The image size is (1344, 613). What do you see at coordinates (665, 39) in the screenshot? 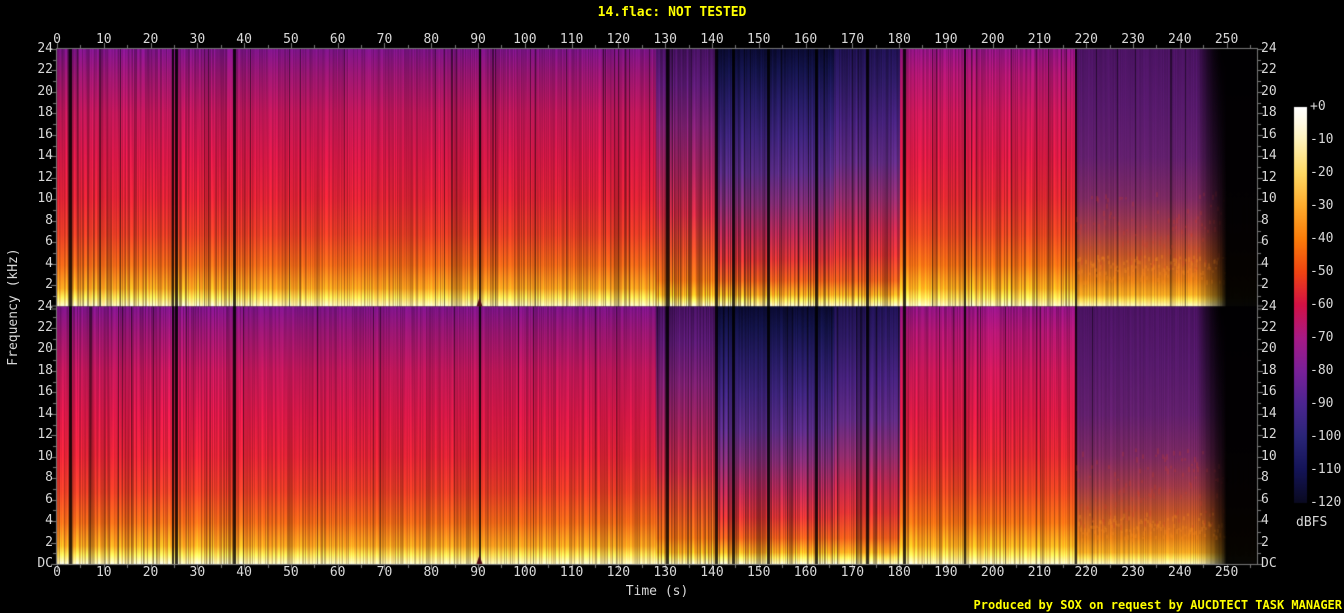
I see `time-tick-label-top: 130` at bounding box center [665, 39].